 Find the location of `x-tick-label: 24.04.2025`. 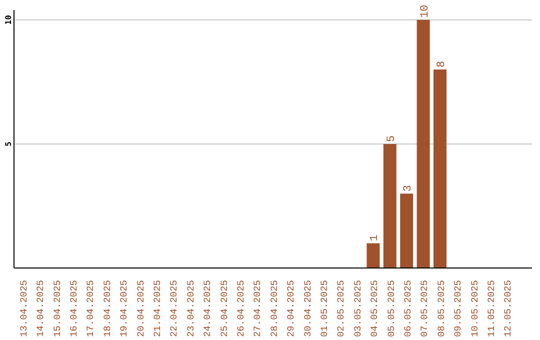

x-tick-label: 24.04.2025 is located at coordinates (208, 309).